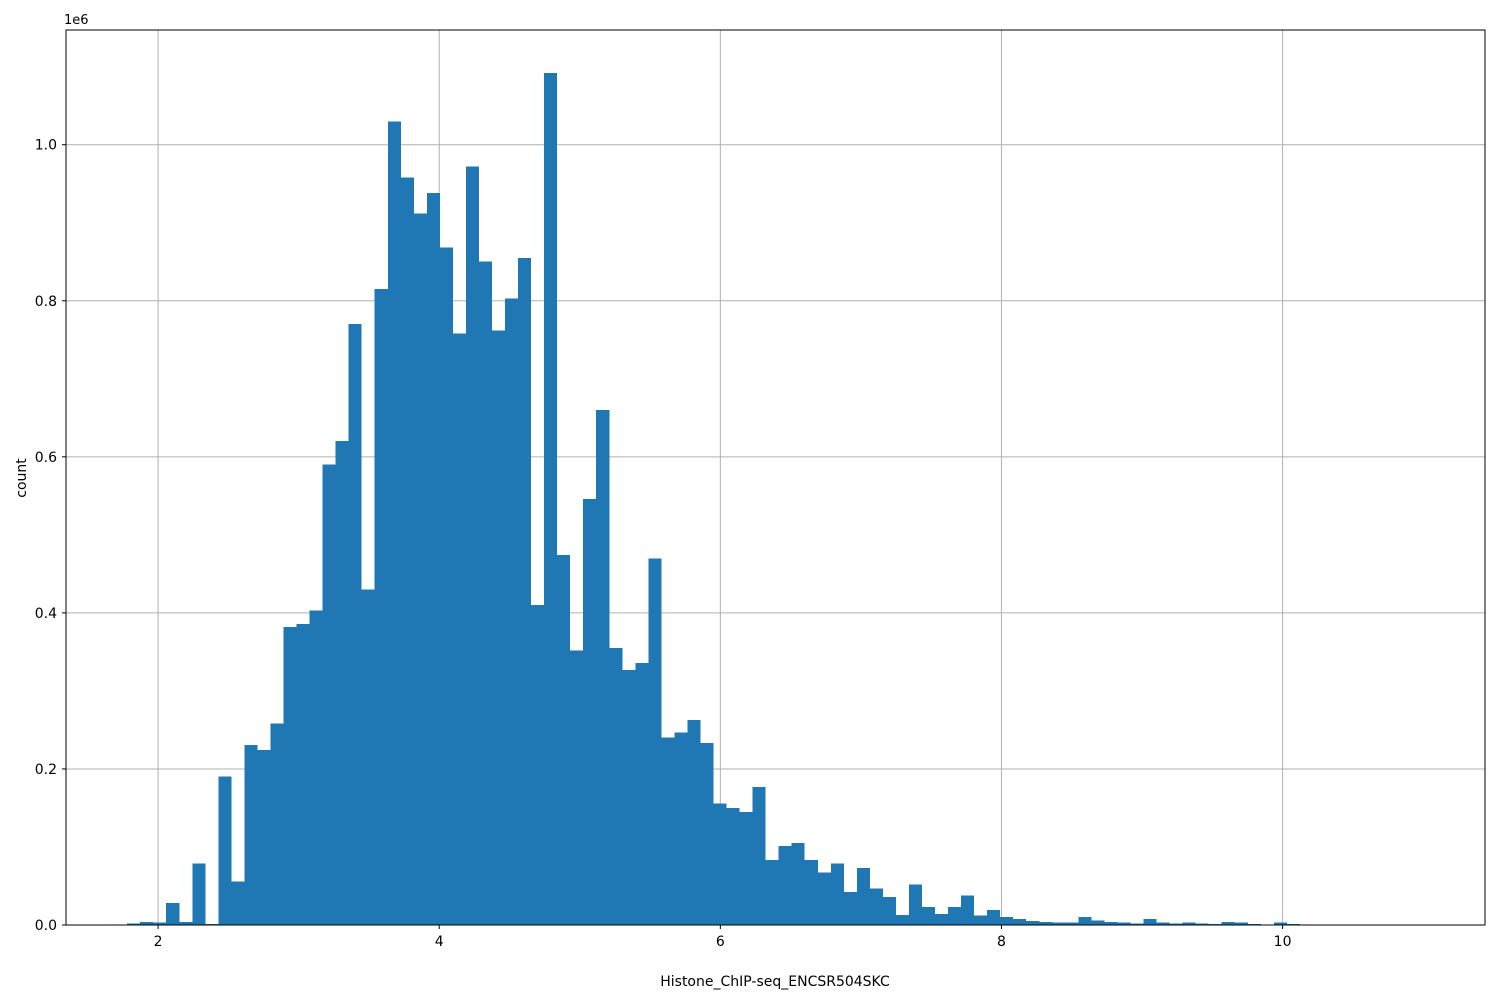  Describe the element at coordinates (1283, 942) in the screenshot. I see `x-tick-label: 10` at that location.